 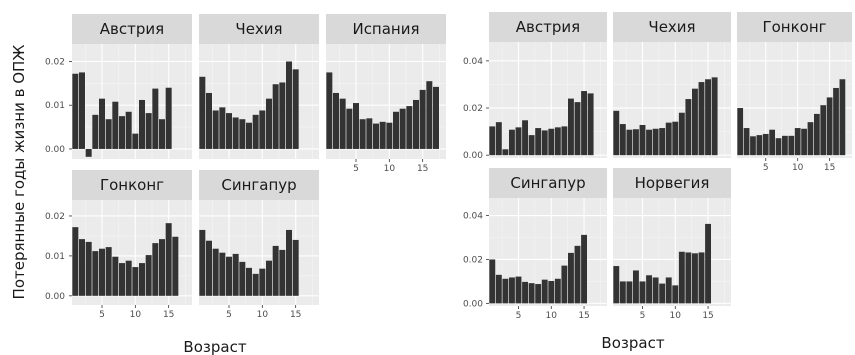 I want to click on y-tick-label: 0.02, so click(x=55, y=62).